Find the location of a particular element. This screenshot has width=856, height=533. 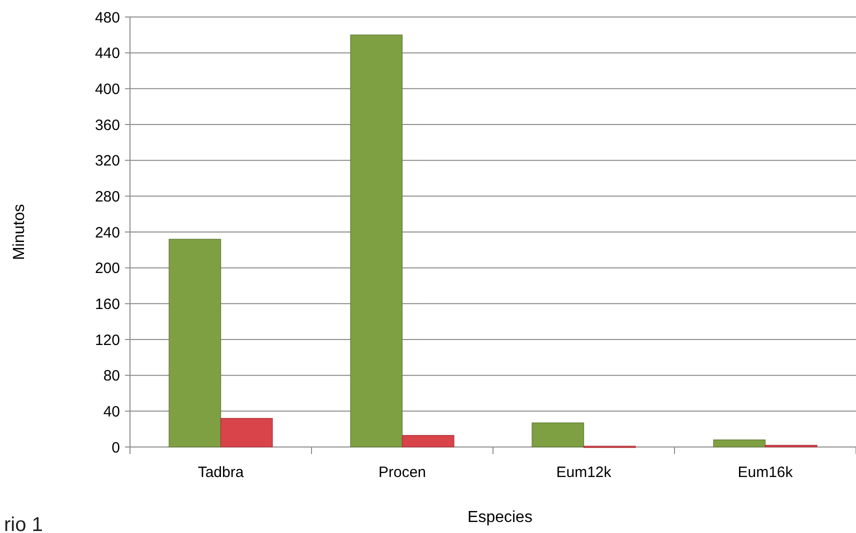

y-tick-label: 160 is located at coordinates (107, 304).